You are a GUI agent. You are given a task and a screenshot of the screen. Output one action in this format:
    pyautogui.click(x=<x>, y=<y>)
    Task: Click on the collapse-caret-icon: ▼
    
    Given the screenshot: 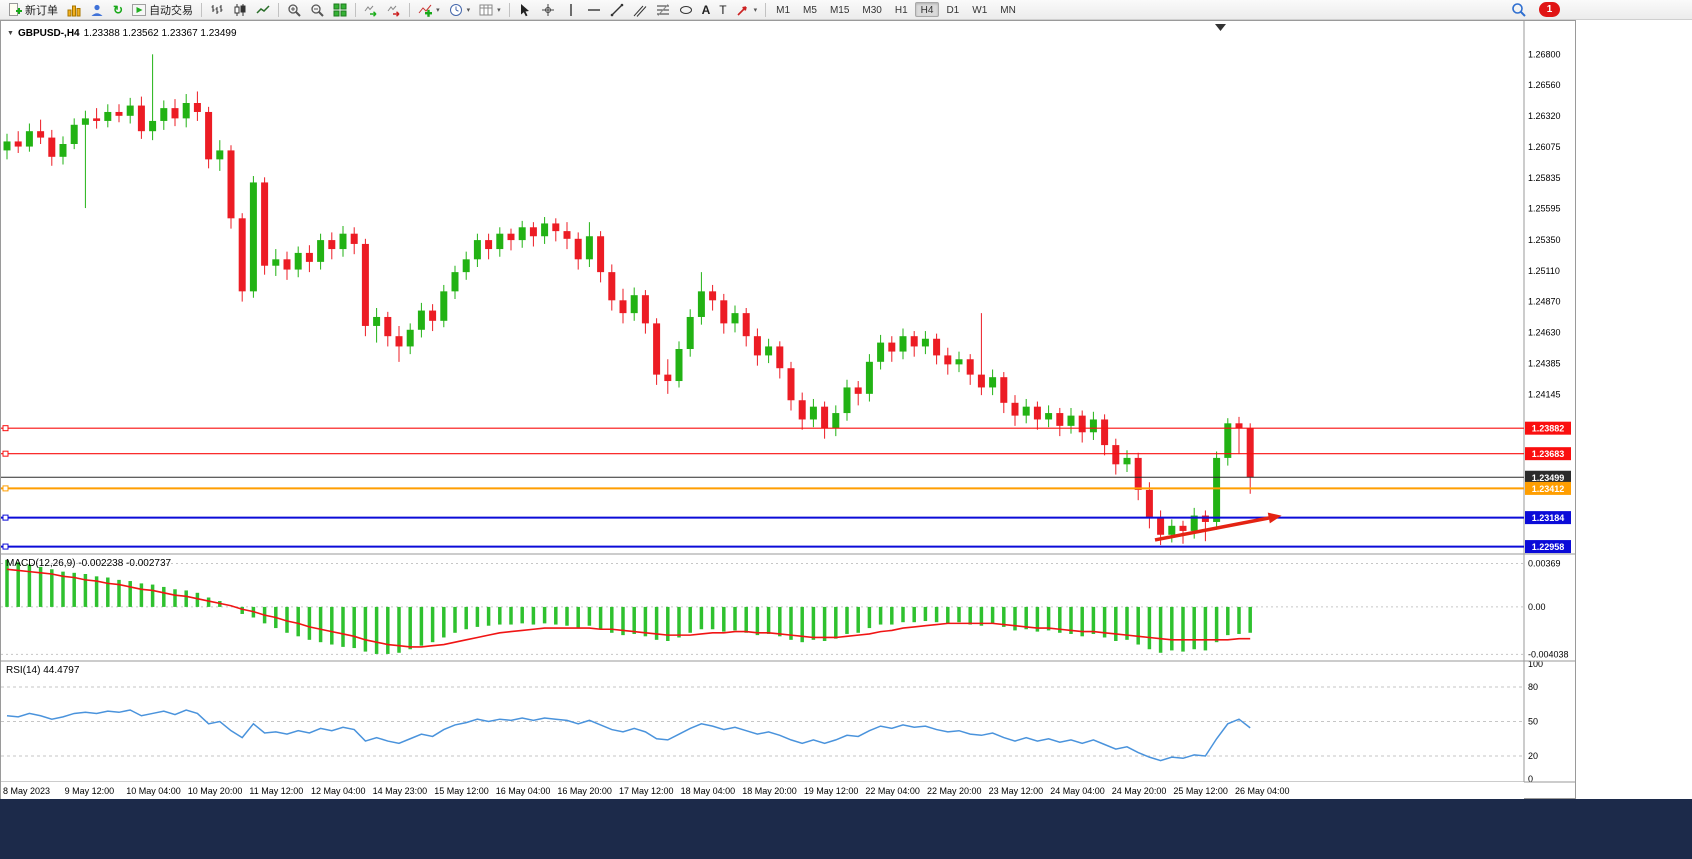 What is the action you would take?
    pyautogui.click(x=10, y=33)
    